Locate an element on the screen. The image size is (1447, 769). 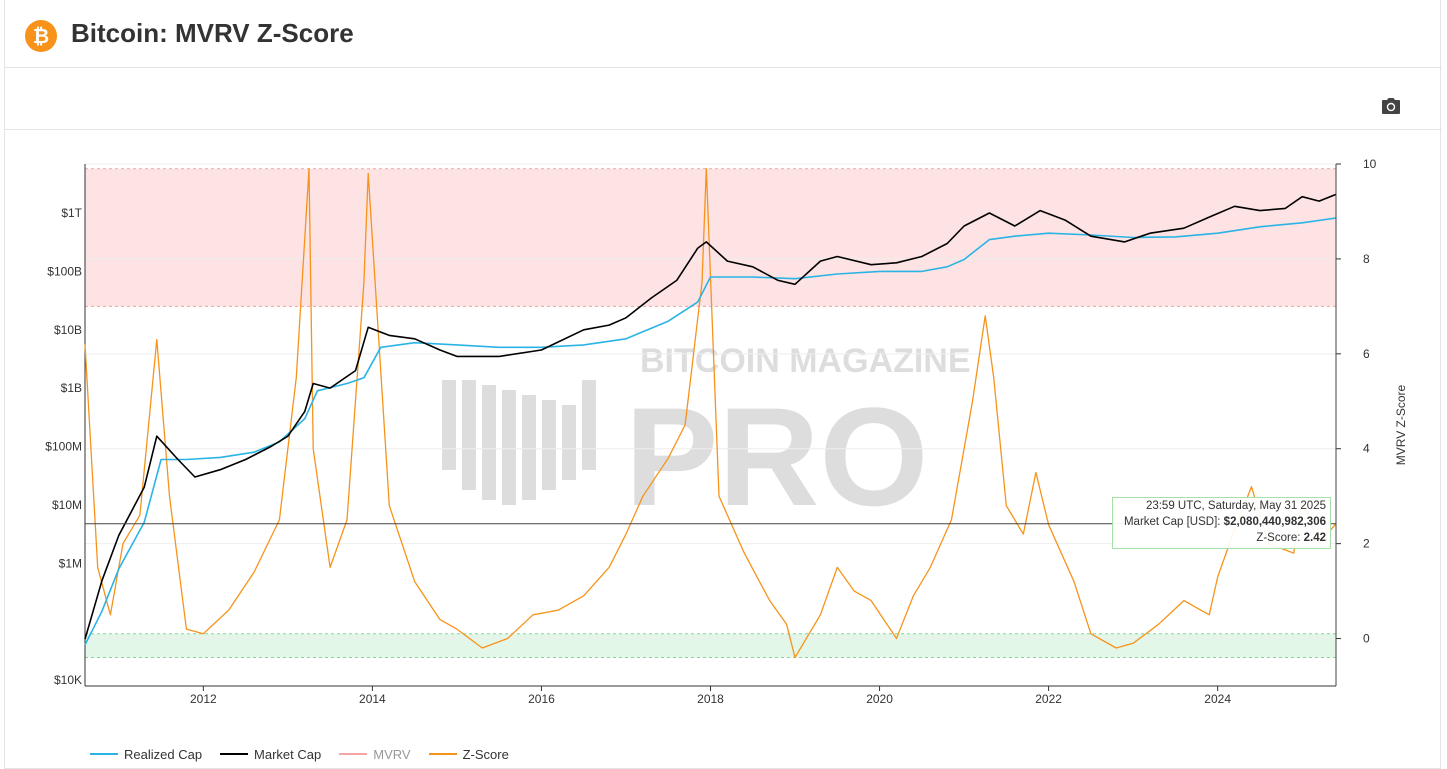
legend-label: Z-Score is located at coordinates (485, 754).